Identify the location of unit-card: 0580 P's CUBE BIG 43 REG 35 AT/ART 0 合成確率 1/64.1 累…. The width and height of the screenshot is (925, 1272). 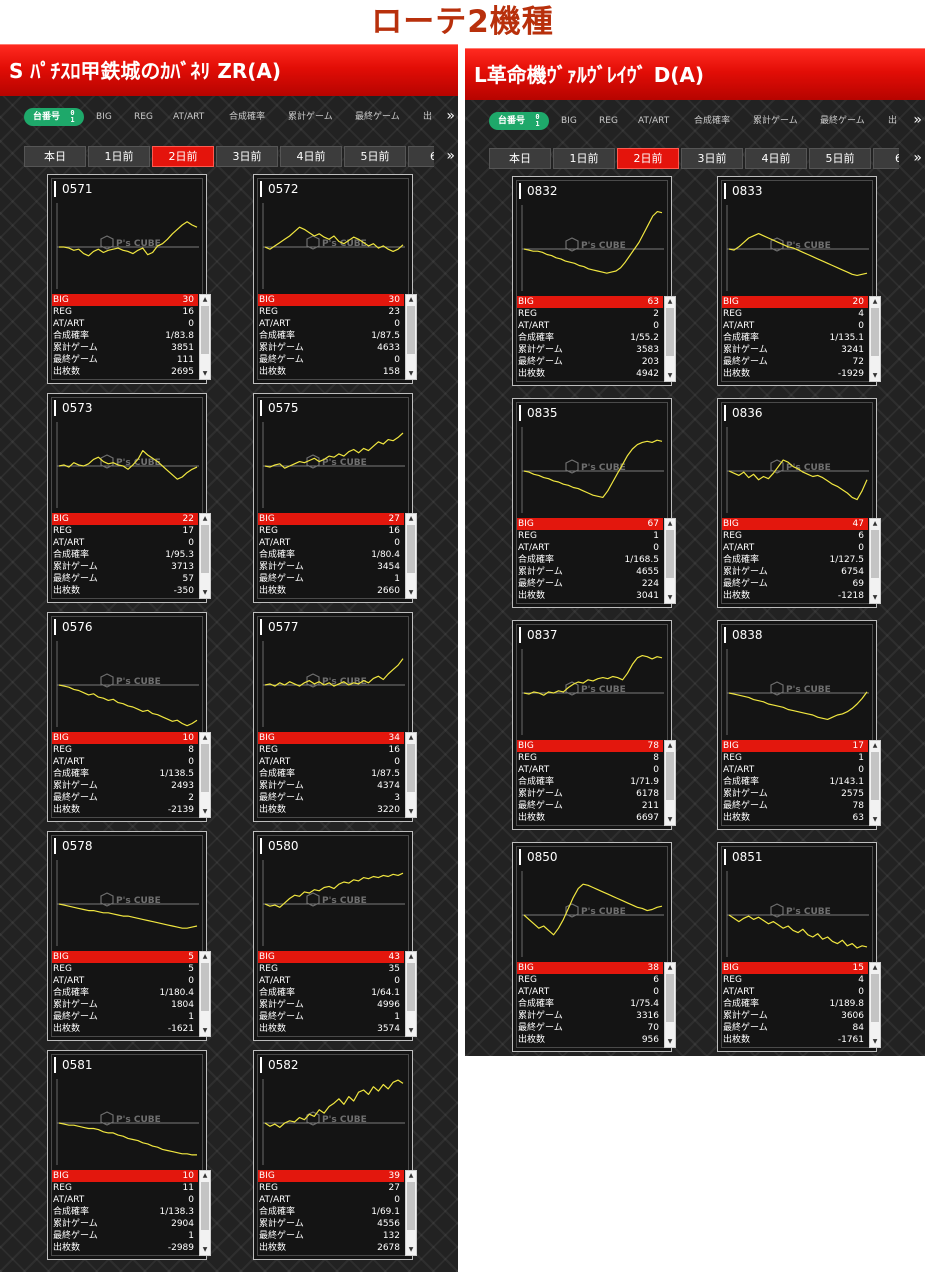
(335, 936).